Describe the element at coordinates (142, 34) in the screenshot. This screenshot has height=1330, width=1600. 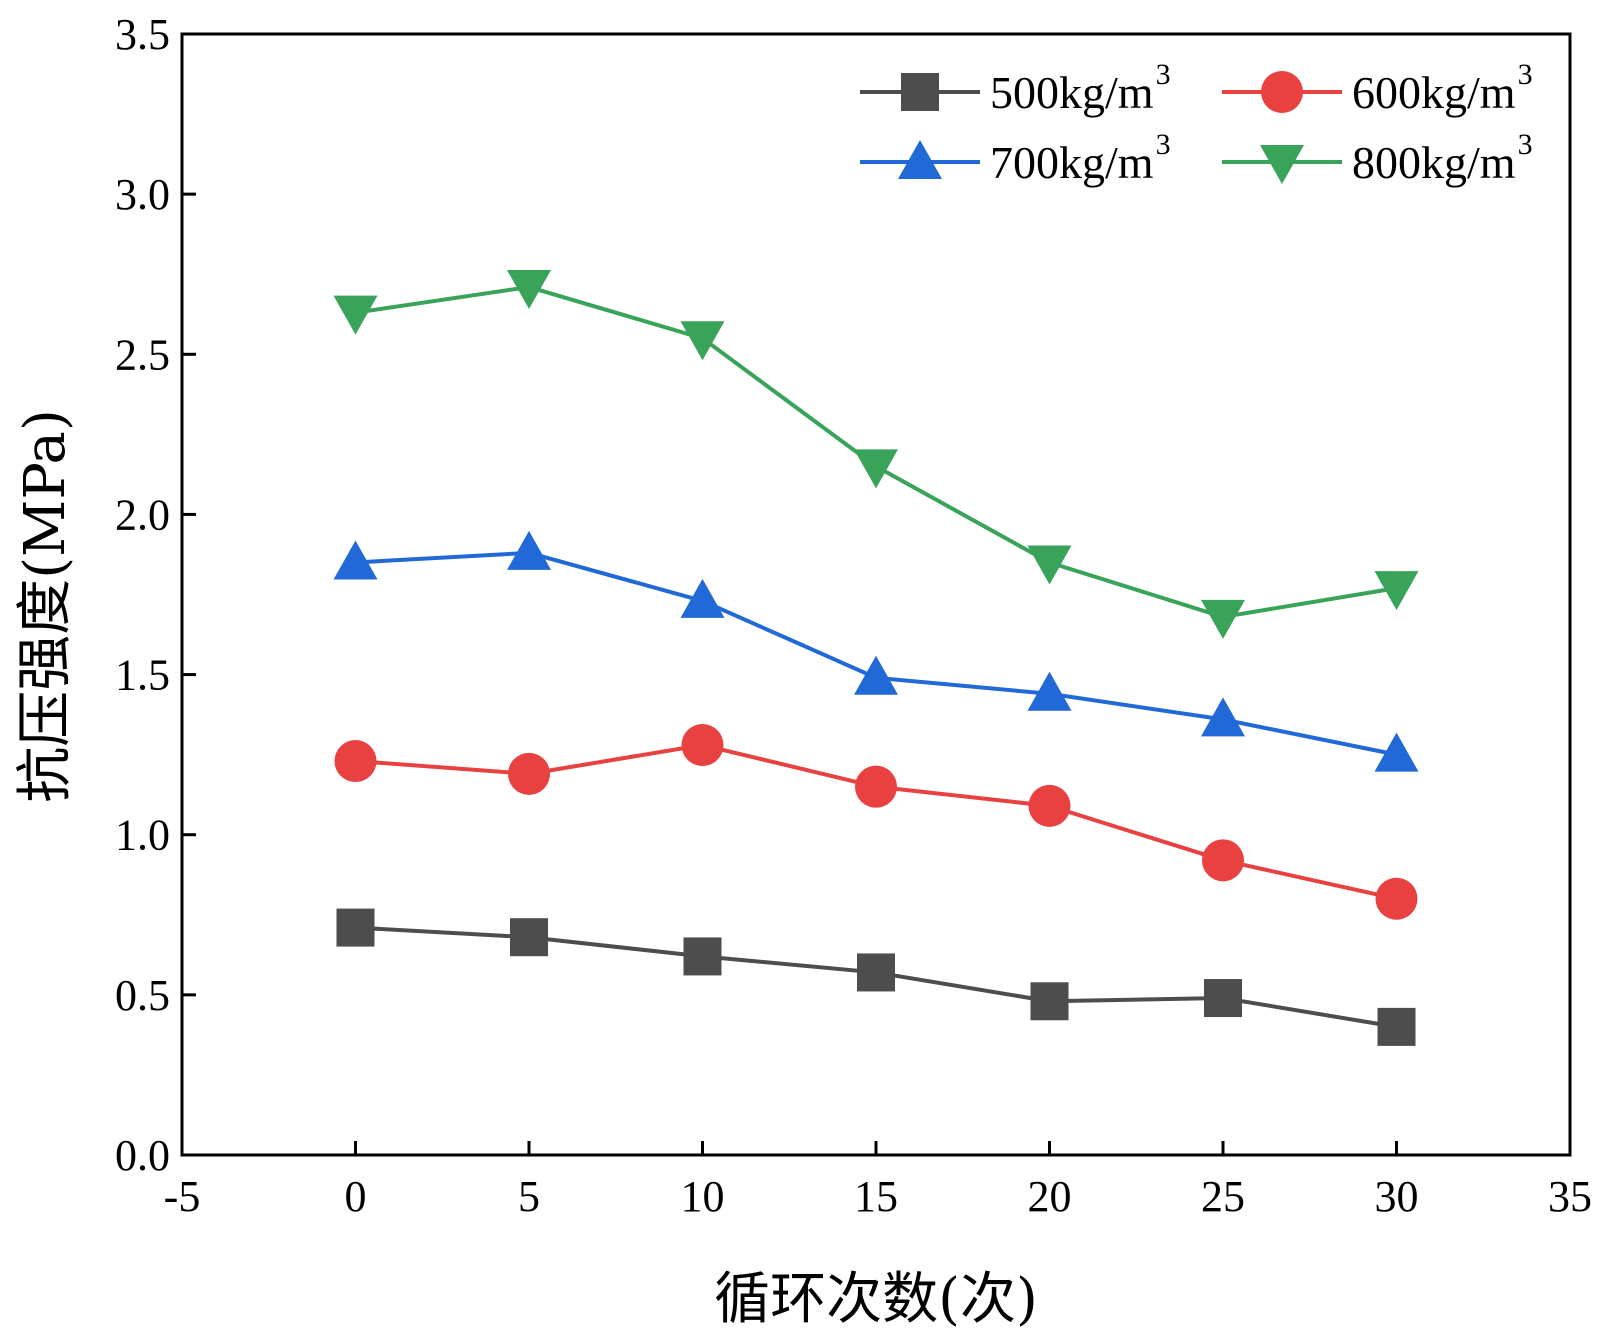
I see `y-tick-label: 3.5` at that location.